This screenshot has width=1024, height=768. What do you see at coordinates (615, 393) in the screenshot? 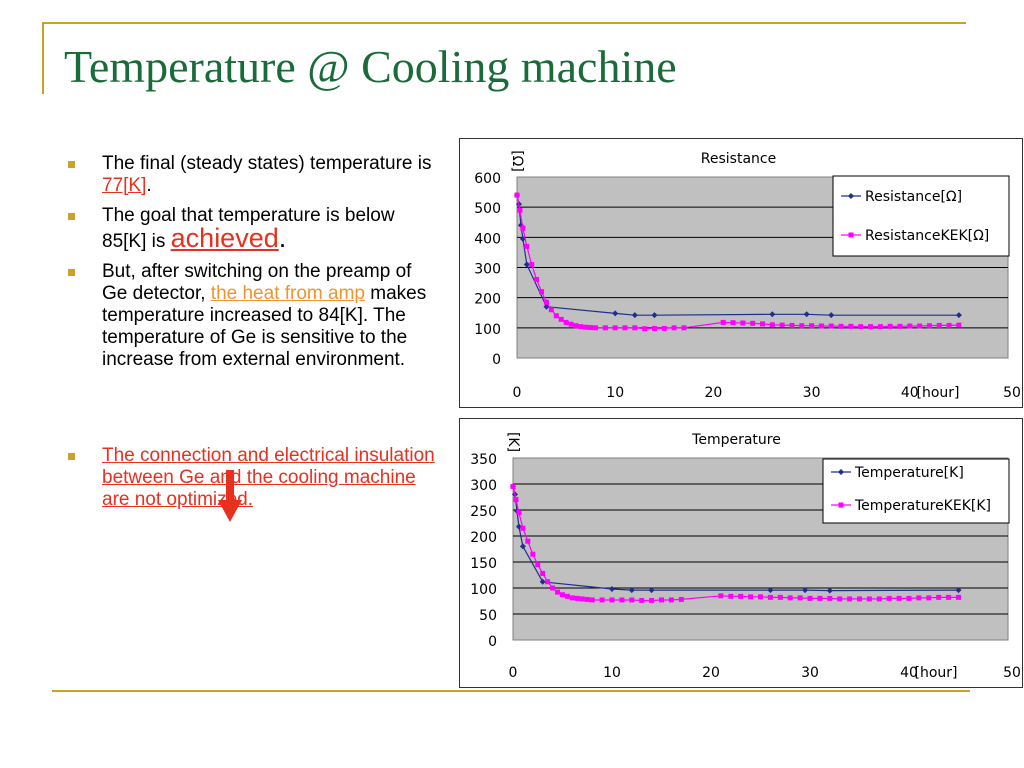
I see `x-tick-label: 10` at bounding box center [615, 393].